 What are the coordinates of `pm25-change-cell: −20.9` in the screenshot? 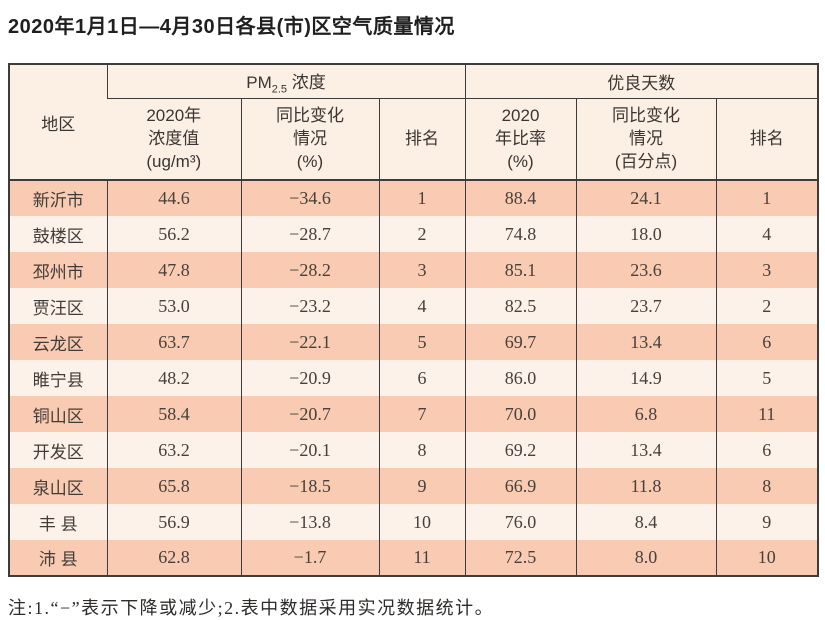 It's located at (309, 378).